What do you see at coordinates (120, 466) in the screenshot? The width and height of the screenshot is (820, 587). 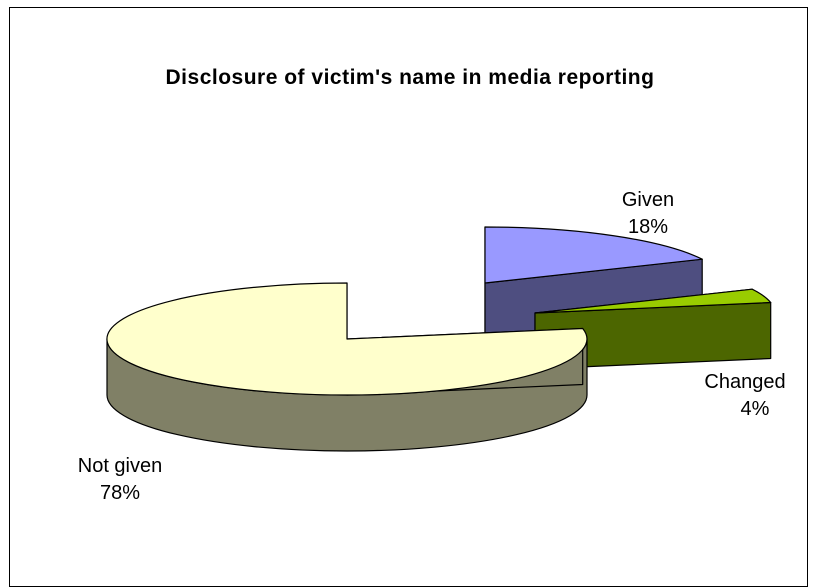 I see `slice-label-not-given: Not given` at bounding box center [120, 466].